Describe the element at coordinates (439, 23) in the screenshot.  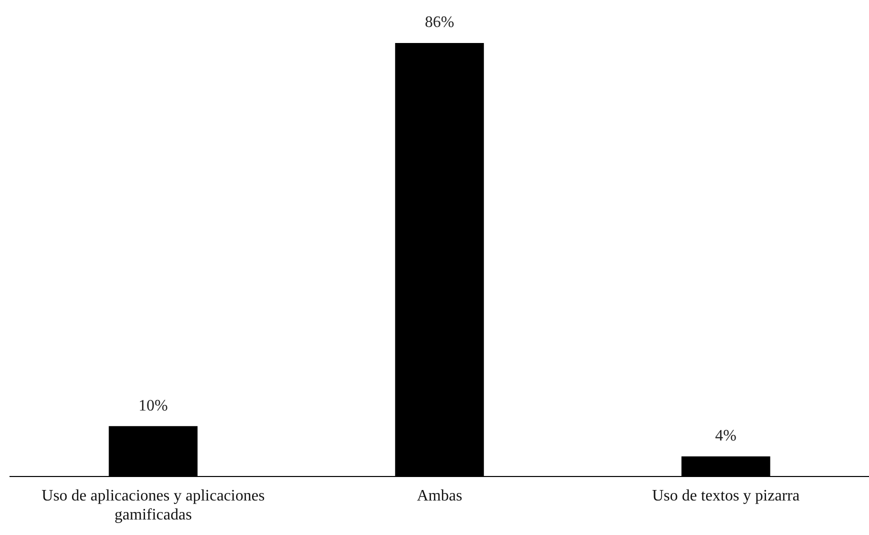
I see `data-label: 86%` at that location.